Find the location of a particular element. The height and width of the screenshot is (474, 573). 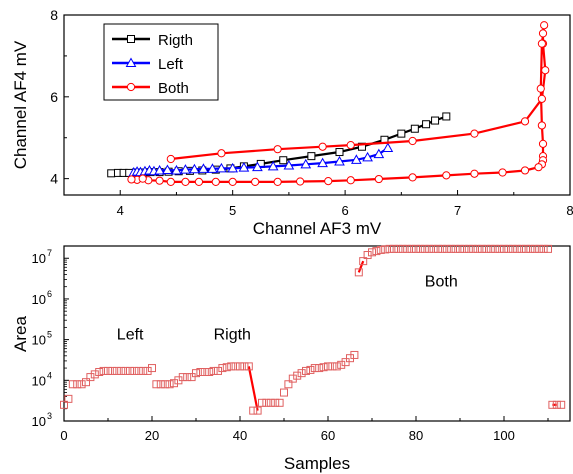

legend-both-marker is located at coordinates (131, 87).